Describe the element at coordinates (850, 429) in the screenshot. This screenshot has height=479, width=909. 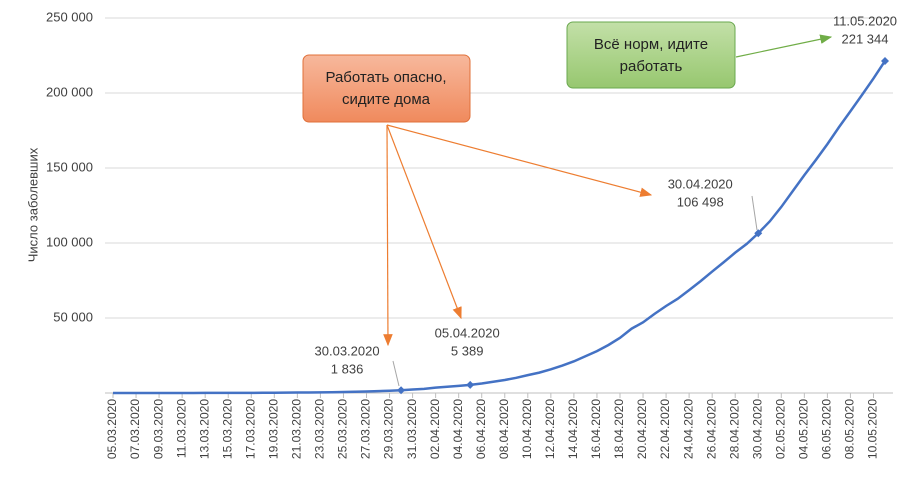
I see `x-tick-label: 08.05.2020` at that location.